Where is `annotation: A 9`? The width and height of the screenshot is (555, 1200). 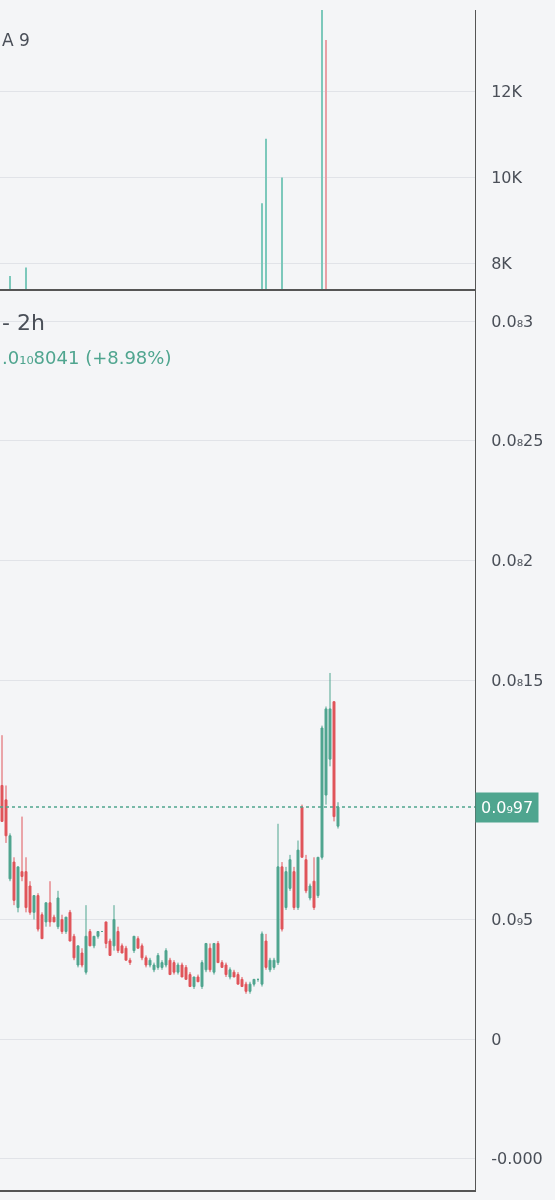 annotation: A 9 is located at coordinates (16, 40).